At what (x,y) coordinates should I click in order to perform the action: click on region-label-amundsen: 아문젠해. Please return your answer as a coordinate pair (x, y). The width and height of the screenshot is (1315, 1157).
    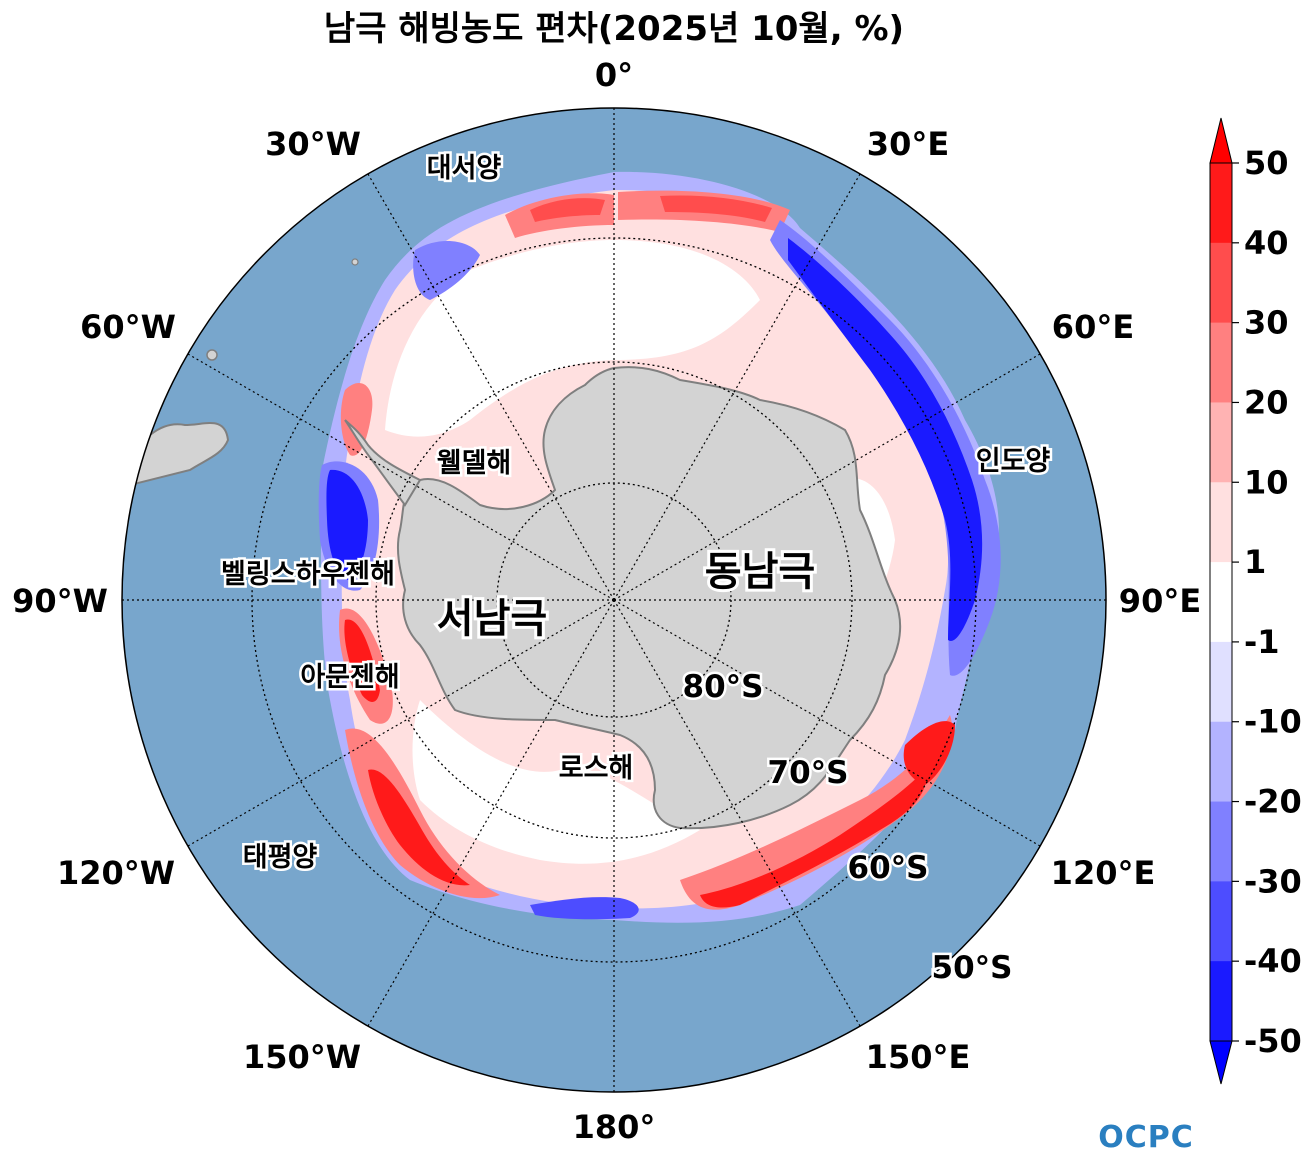
    Looking at the image, I should click on (349, 677).